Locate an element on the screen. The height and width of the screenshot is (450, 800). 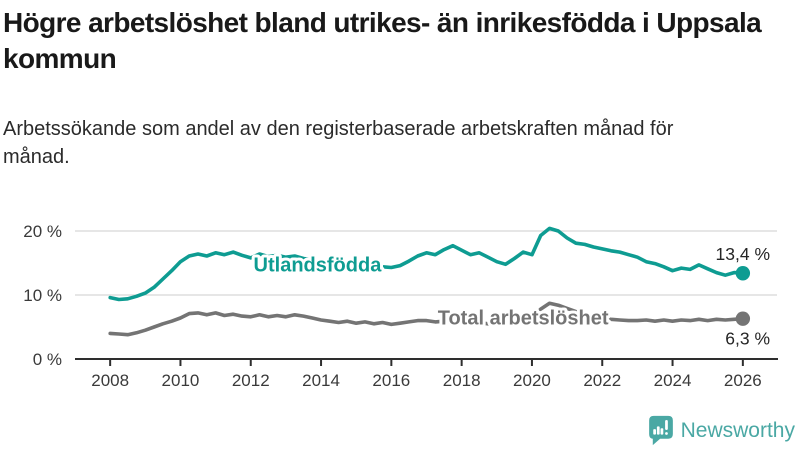
series-endpoint-total-arbetsloshet is located at coordinates (743, 318).